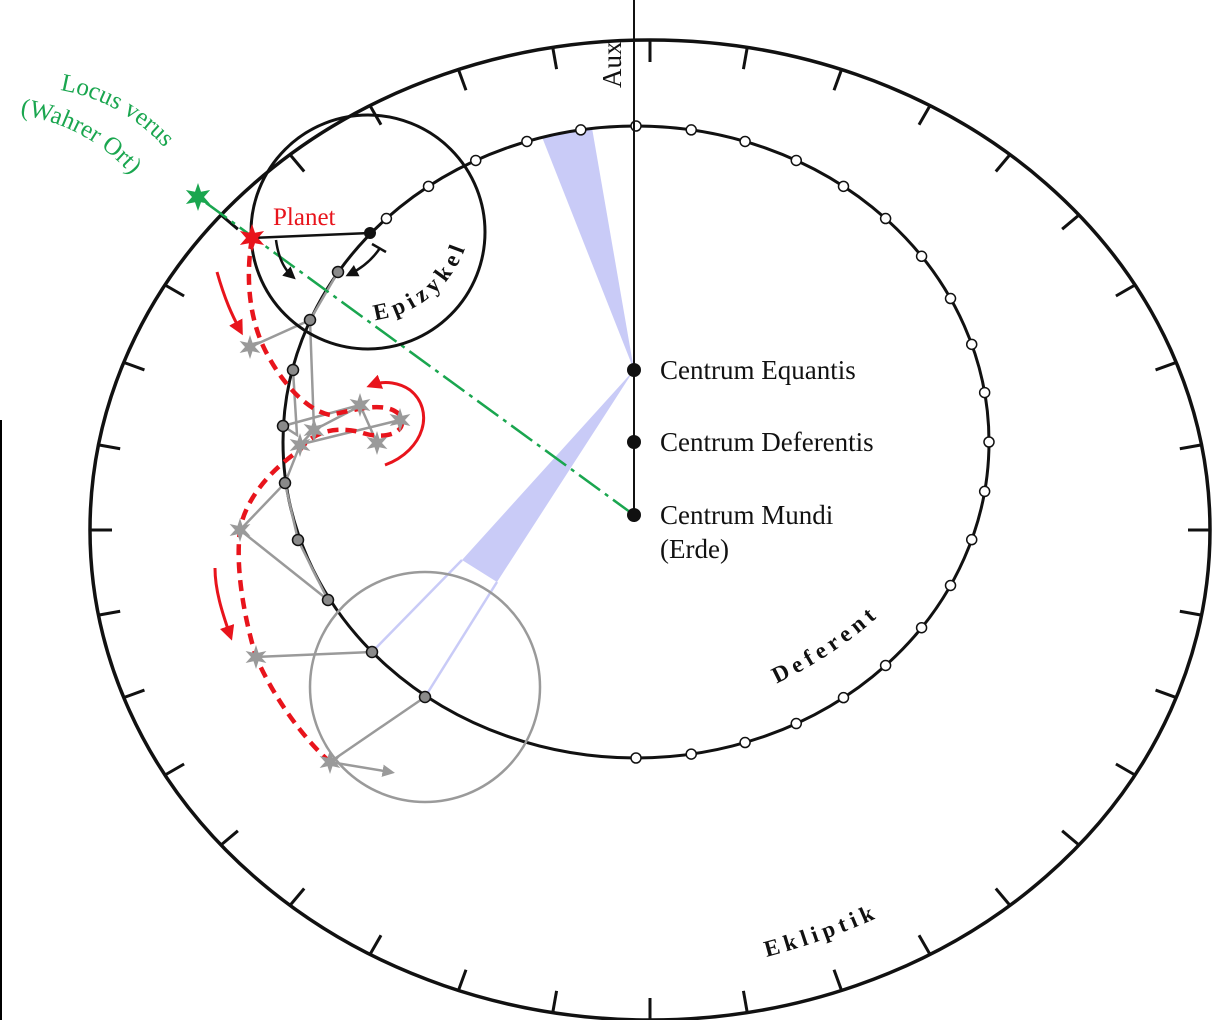 The width and height of the screenshot is (1216, 1020). What do you see at coordinates (634, 515) in the screenshot?
I see `centrum-mundi-dot` at bounding box center [634, 515].